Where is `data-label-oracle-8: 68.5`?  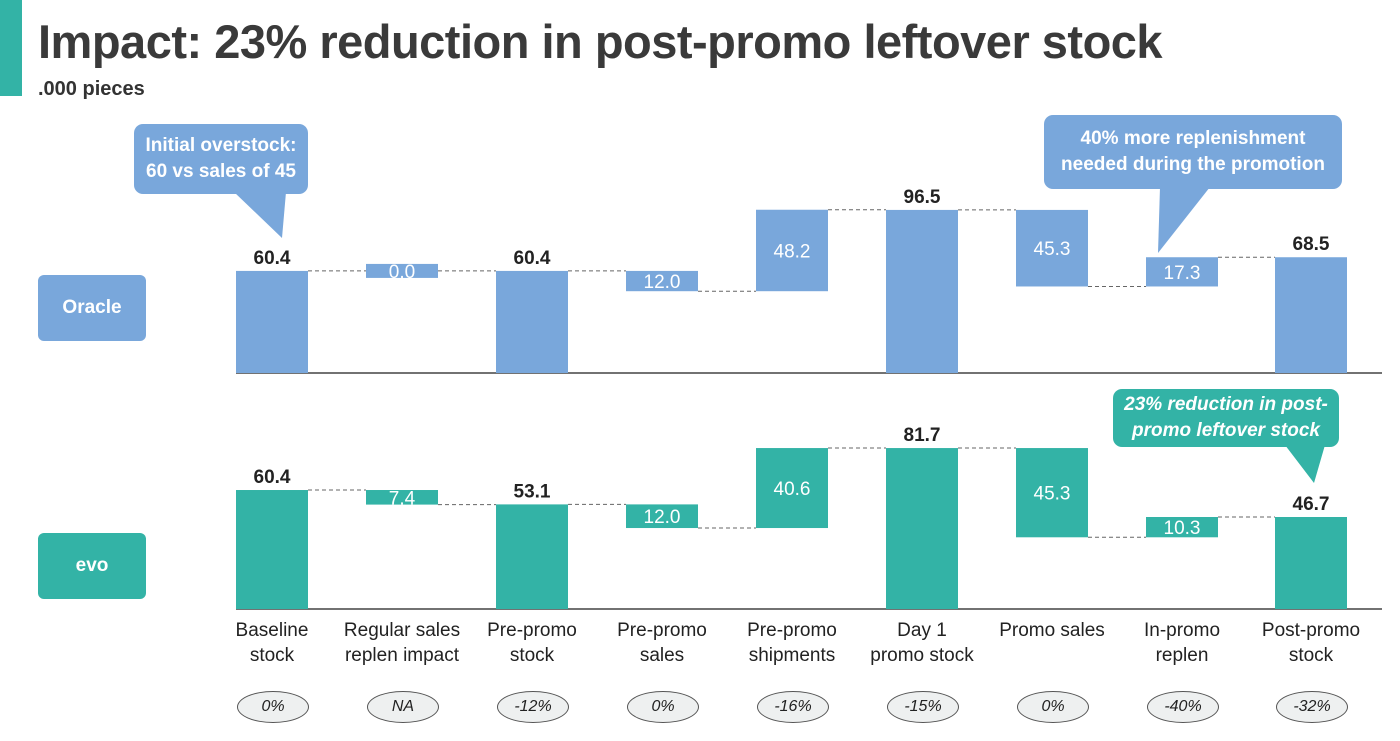
data-label-oracle-8: 68.5 is located at coordinates (1311, 244).